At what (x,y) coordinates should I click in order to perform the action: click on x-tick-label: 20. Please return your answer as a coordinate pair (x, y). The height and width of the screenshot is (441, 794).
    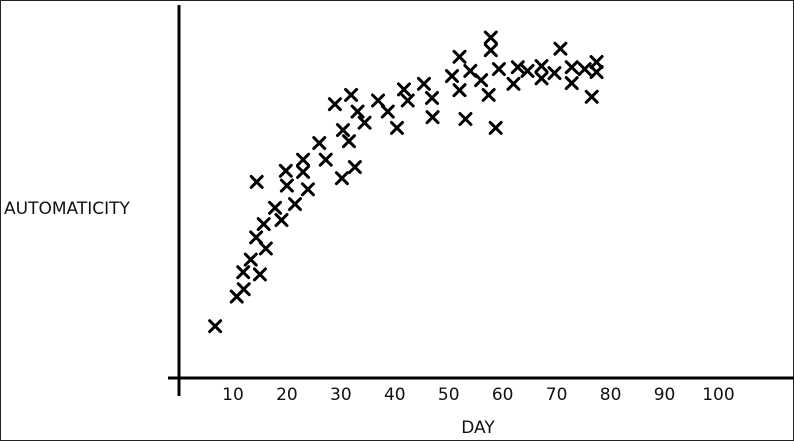
    Looking at the image, I should click on (287, 395).